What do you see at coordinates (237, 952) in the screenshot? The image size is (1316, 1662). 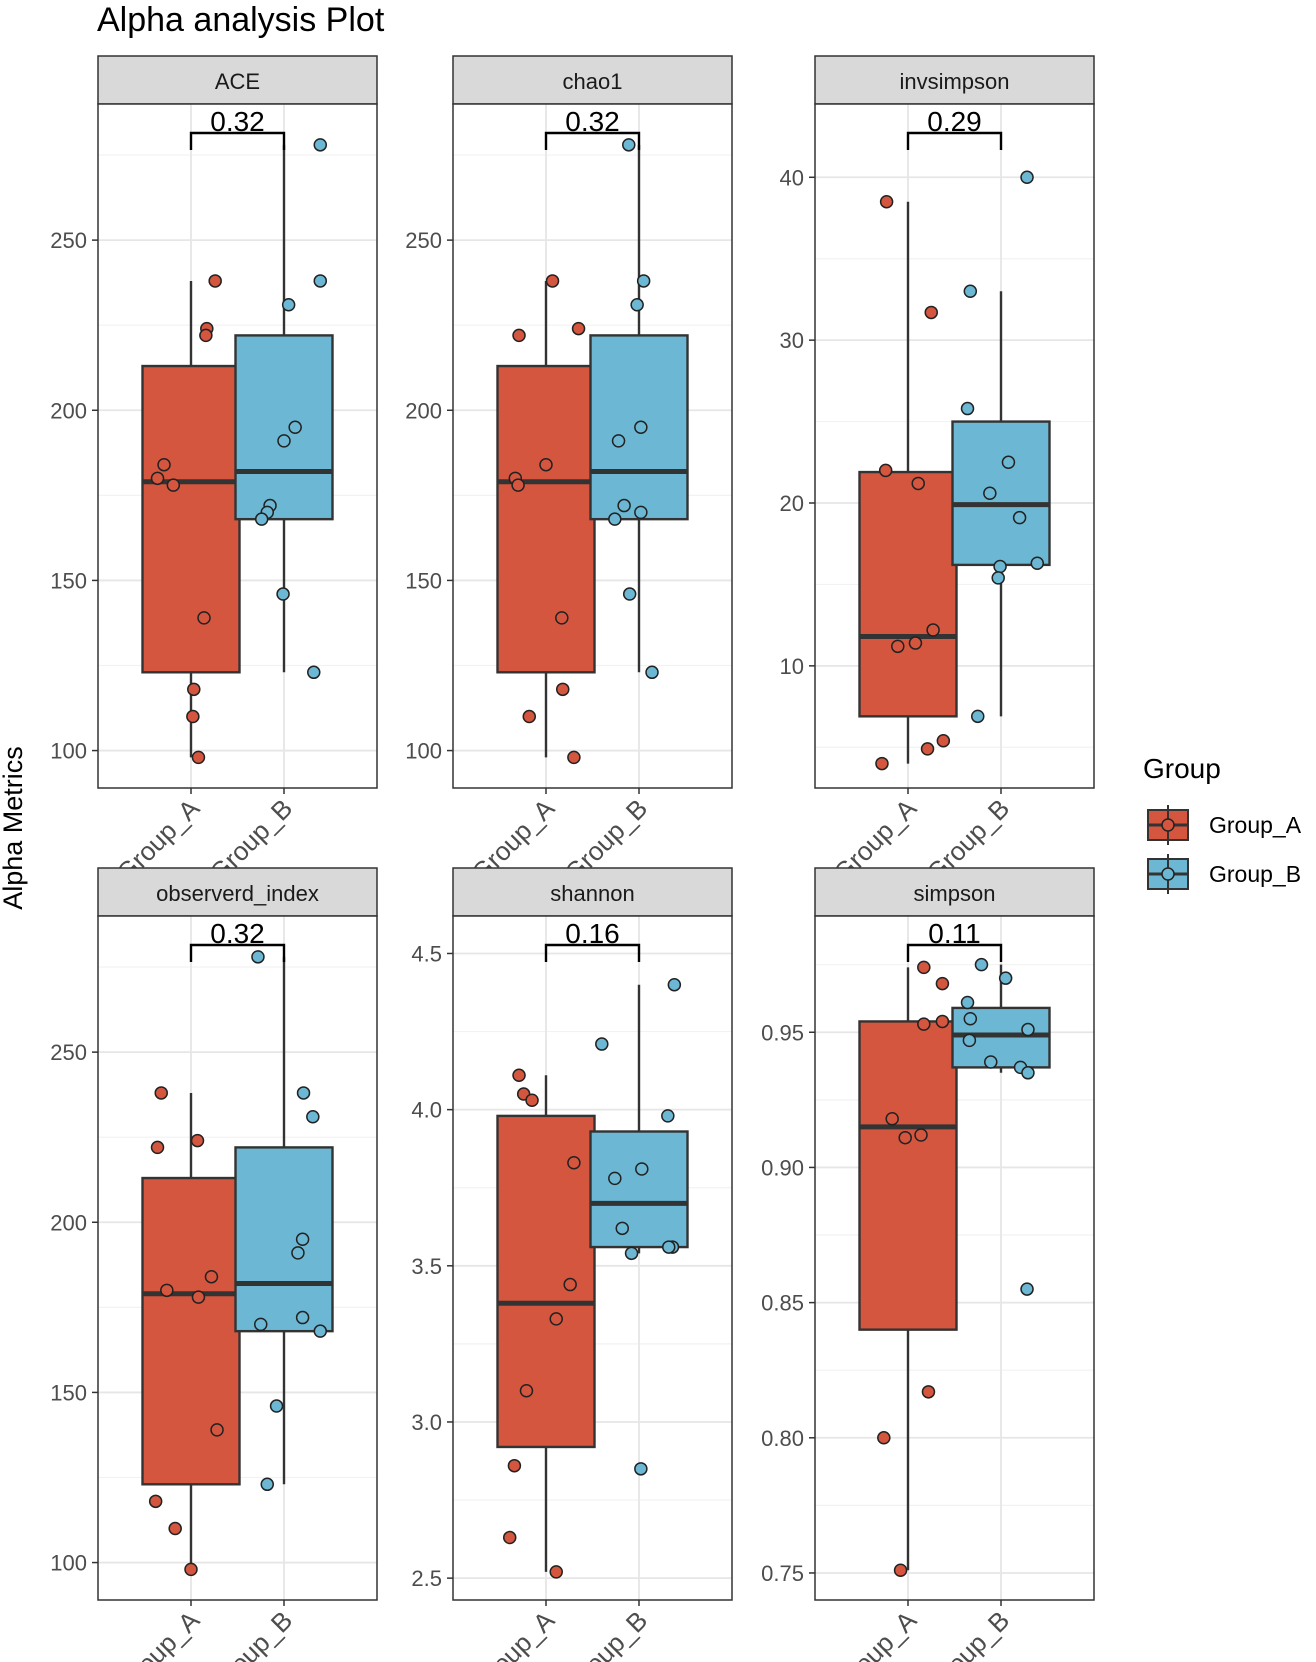 I see `significance-bracket-observerd-index` at bounding box center [237, 952].